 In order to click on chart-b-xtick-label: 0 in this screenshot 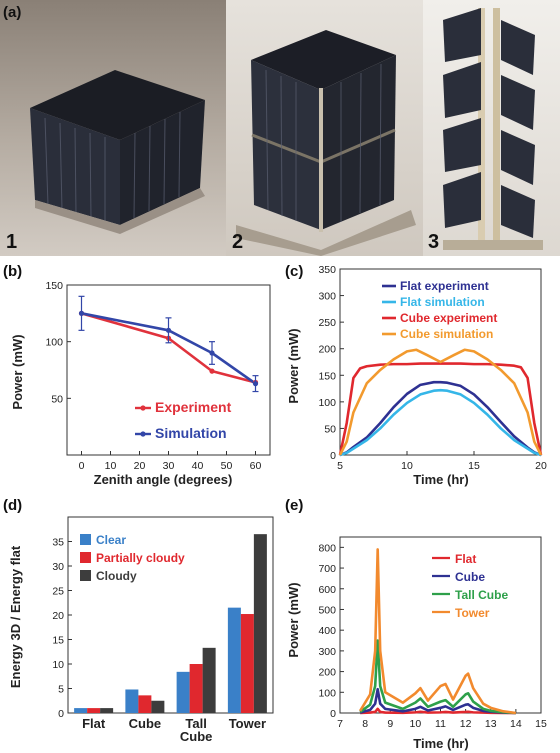, I will do `click(82, 466)`.